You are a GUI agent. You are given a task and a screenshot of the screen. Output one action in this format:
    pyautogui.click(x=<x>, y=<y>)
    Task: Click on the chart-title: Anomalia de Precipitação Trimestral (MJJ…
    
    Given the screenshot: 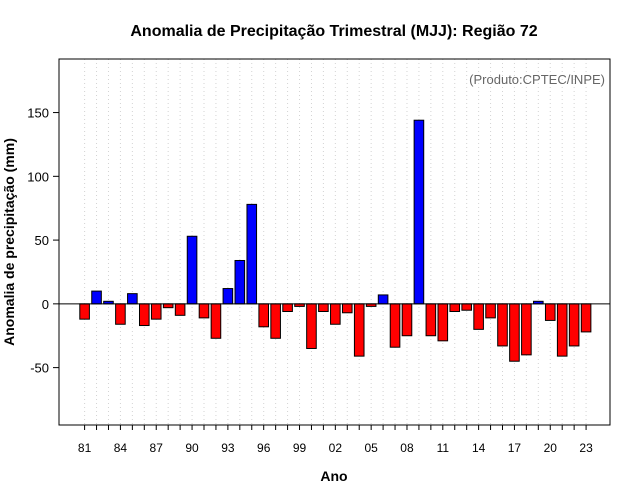 What is the action you would take?
    pyautogui.click(x=333, y=31)
    